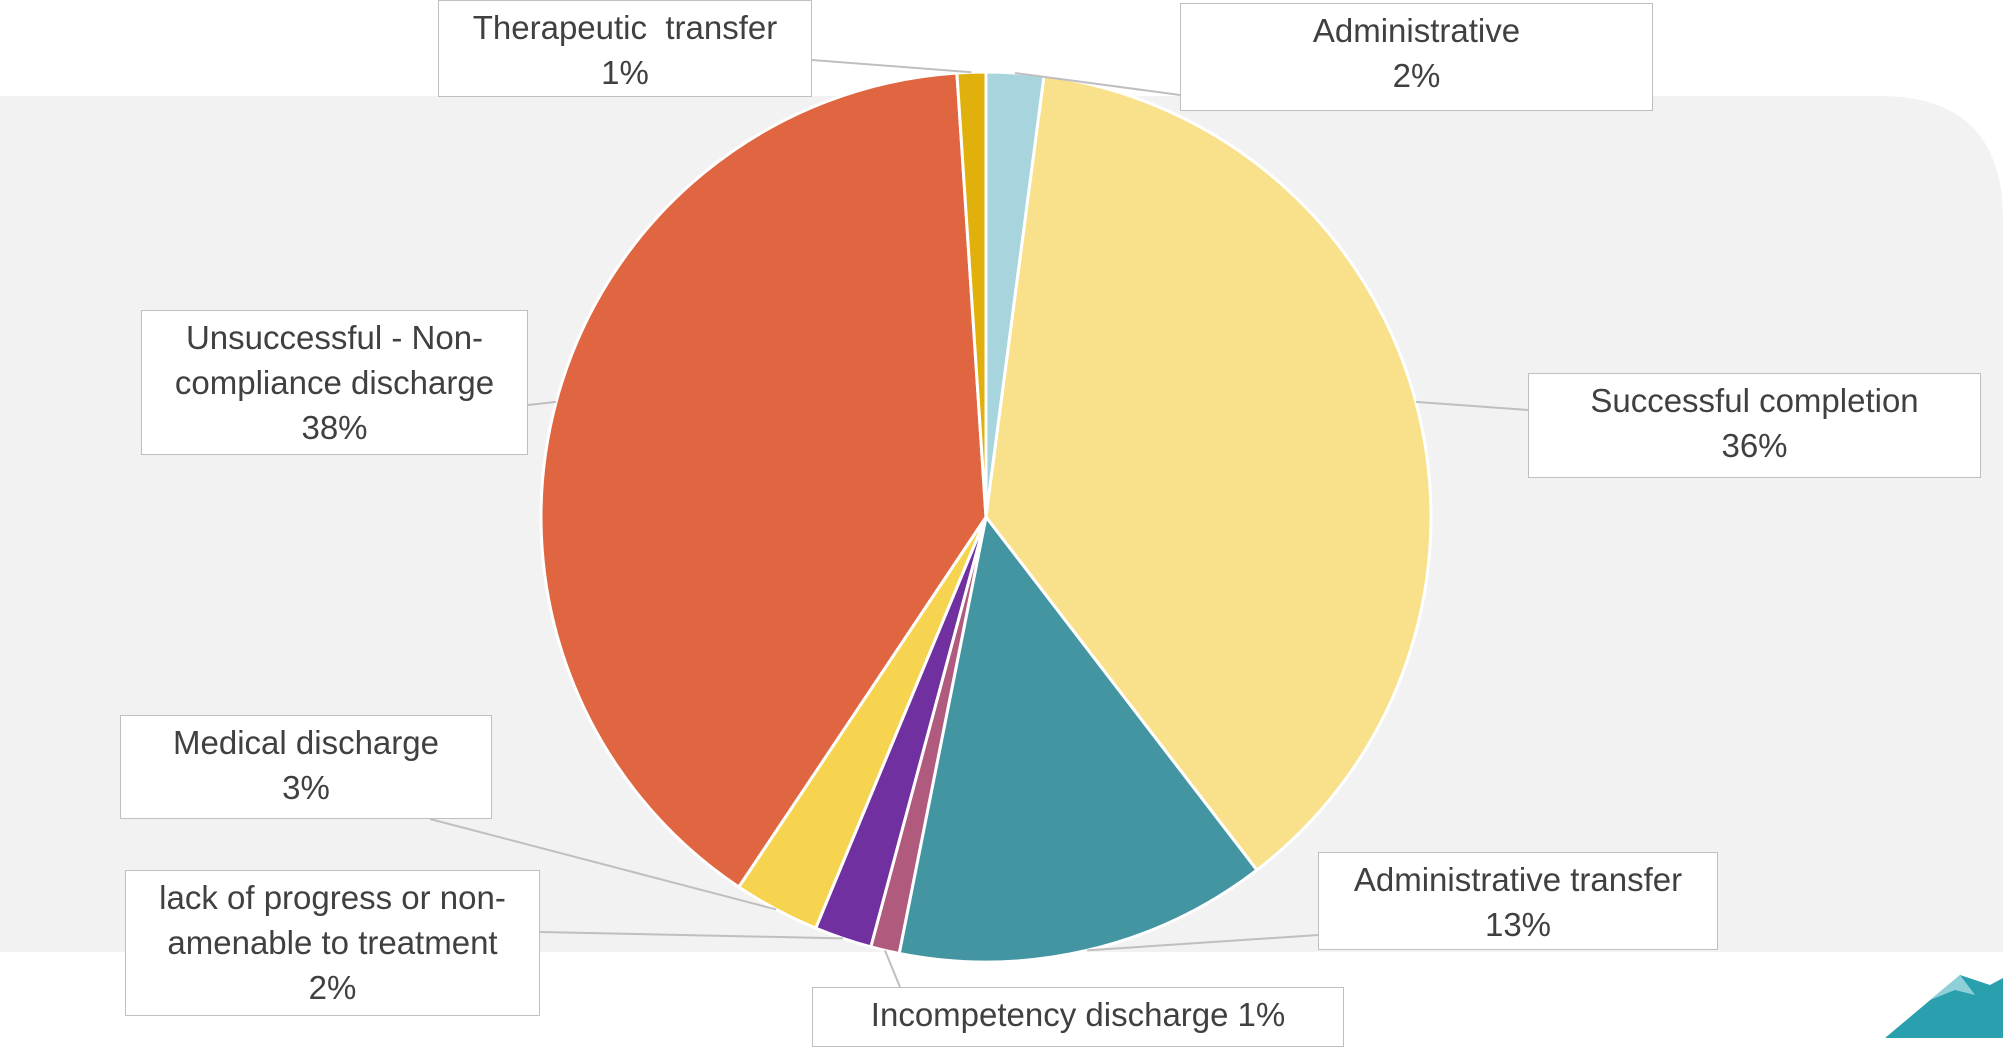 This screenshot has width=2003, height=1047. I want to click on value-label: 38%, so click(334, 427).